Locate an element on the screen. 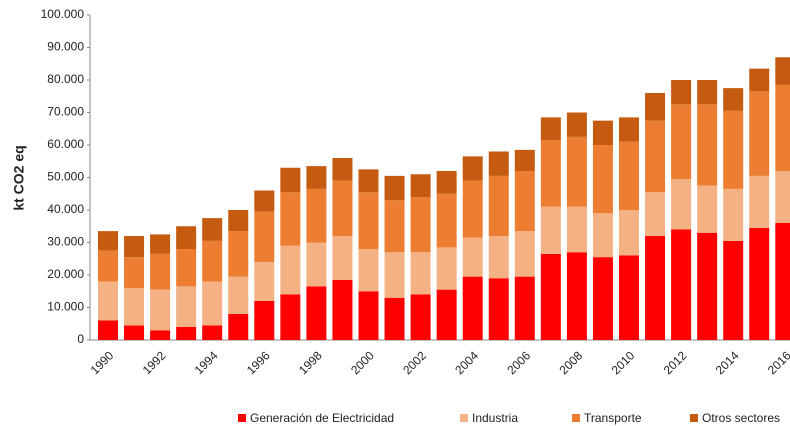 This screenshot has width=790, height=426. x-tick-label: 2002 is located at coordinates (414, 362).